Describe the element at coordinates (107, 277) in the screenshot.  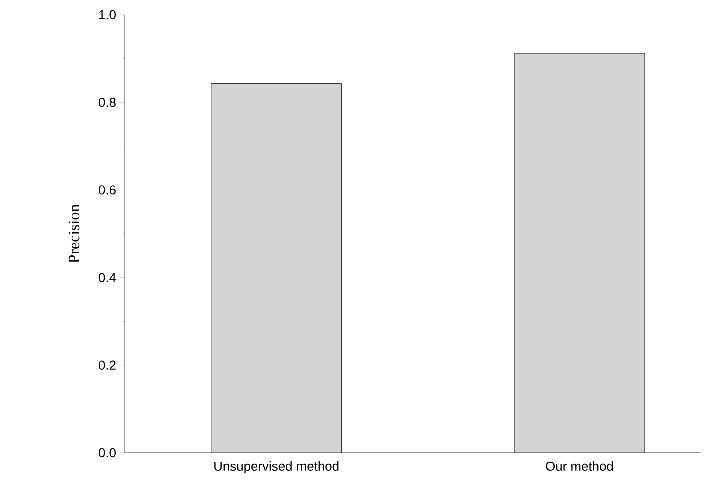
I see `y-tick-label: 0.4` at that location.